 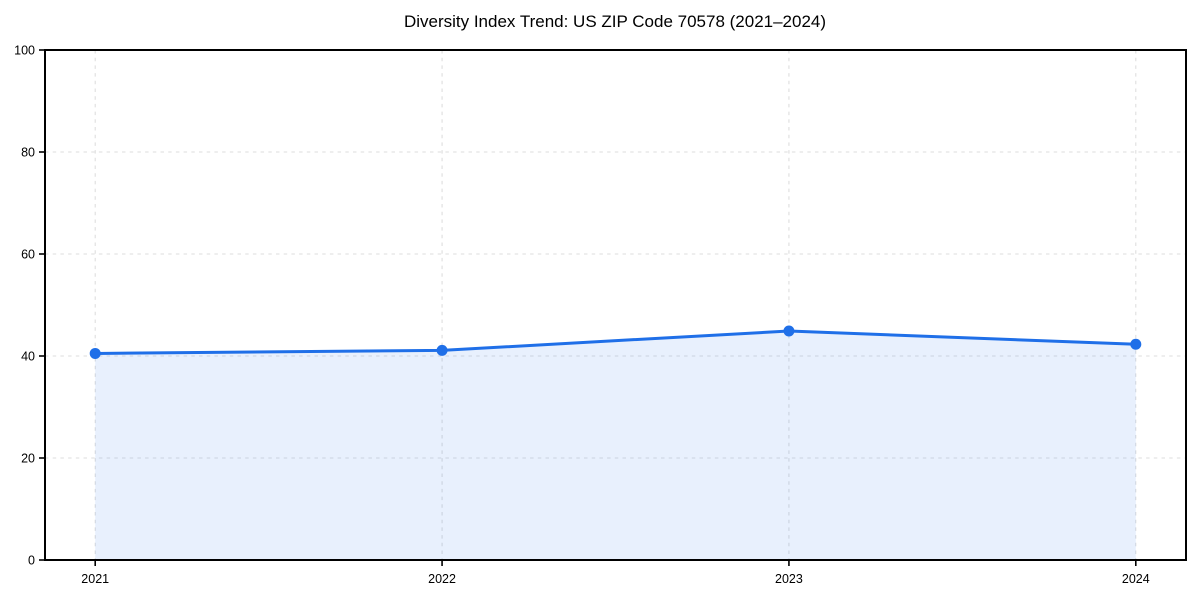 I want to click on y-tick-label: 0, so click(x=31, y=561).